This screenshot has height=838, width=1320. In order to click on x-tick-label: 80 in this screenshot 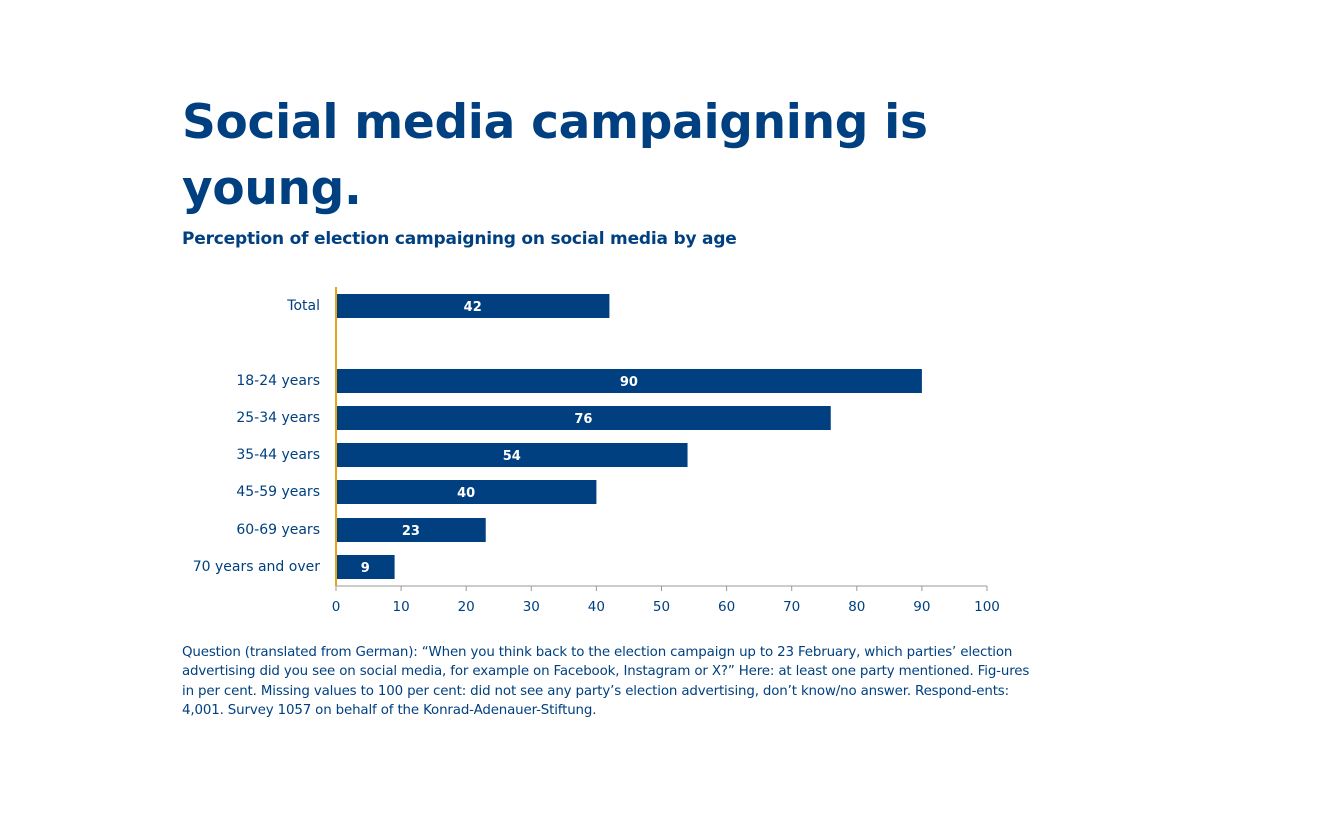, I will do `click(856, 607)`.